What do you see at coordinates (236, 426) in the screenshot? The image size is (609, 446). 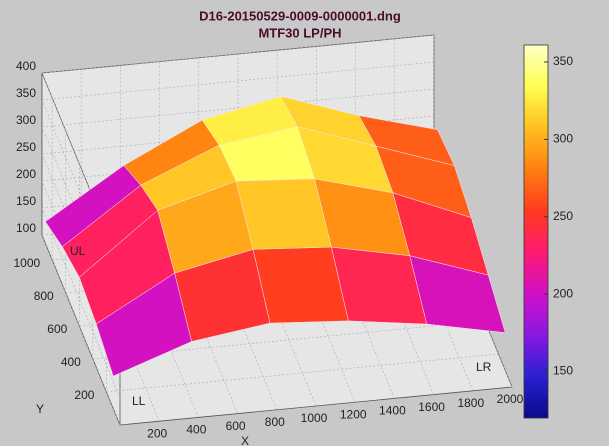 I see `x-tick-label: 600` at bounding box center [236, 426].